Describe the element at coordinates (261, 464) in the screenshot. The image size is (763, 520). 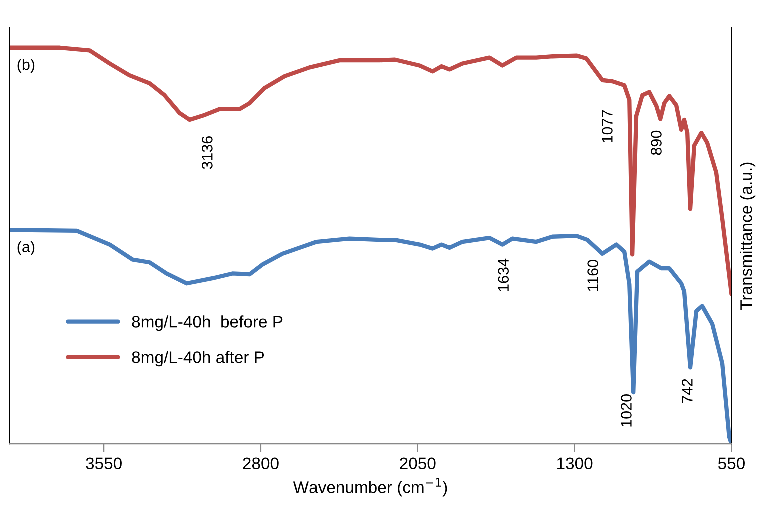
I see `x-tick-label: 2800` at that location.